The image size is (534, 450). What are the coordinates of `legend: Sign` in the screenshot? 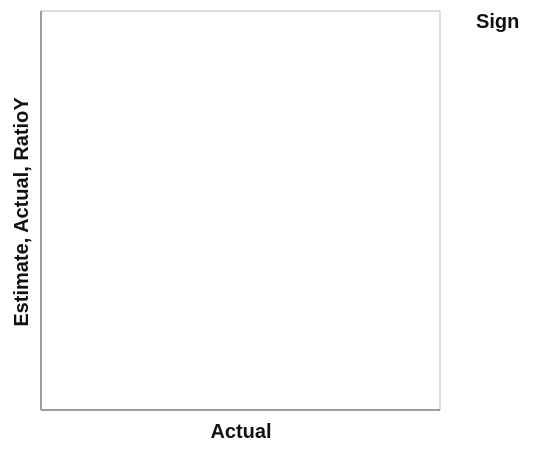 It's located at (497, 22).